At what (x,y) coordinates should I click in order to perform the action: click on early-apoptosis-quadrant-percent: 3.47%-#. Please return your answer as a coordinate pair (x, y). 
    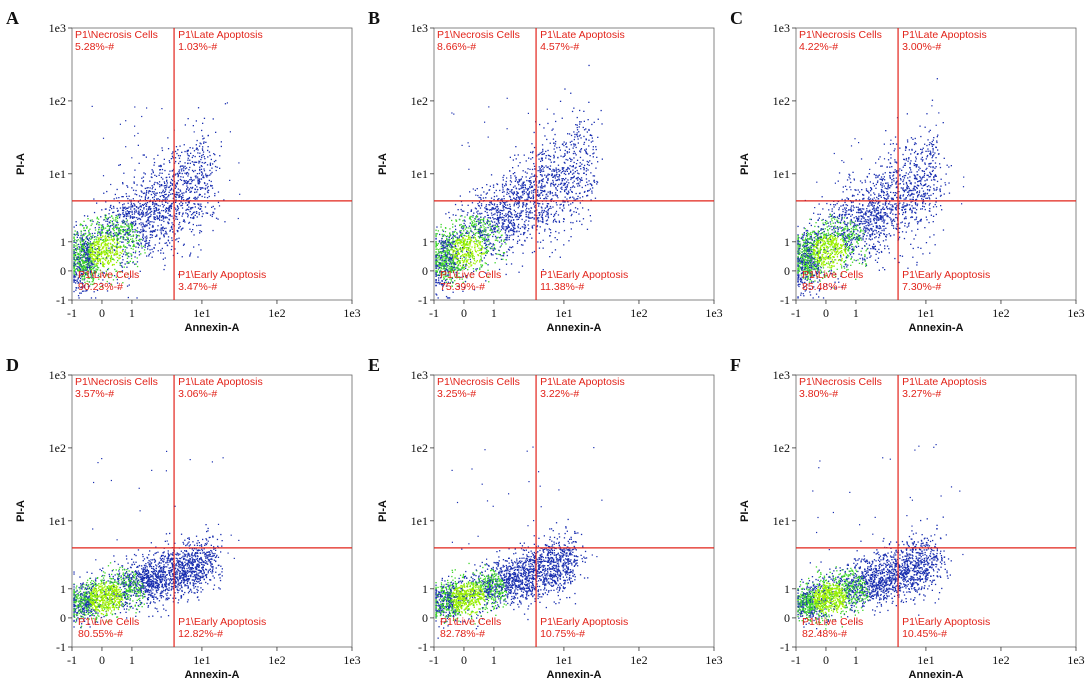
    Looking at the image, I should click on (197, 287).